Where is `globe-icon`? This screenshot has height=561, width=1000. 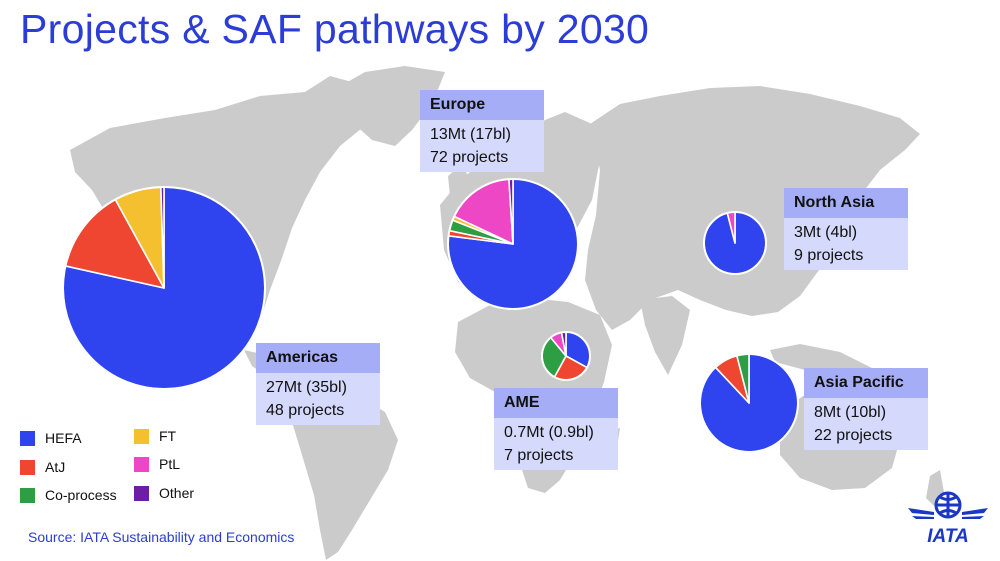
globe-icon is located at coordinates (948, 505).